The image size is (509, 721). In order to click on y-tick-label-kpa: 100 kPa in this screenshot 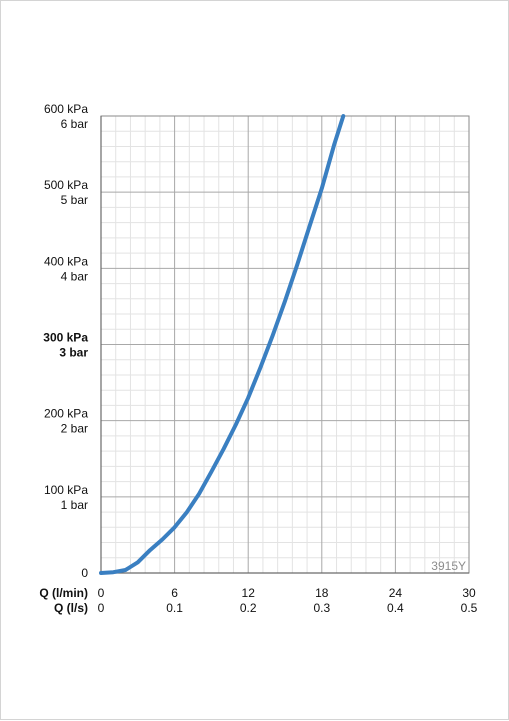, I will do `click(66, 490)`.